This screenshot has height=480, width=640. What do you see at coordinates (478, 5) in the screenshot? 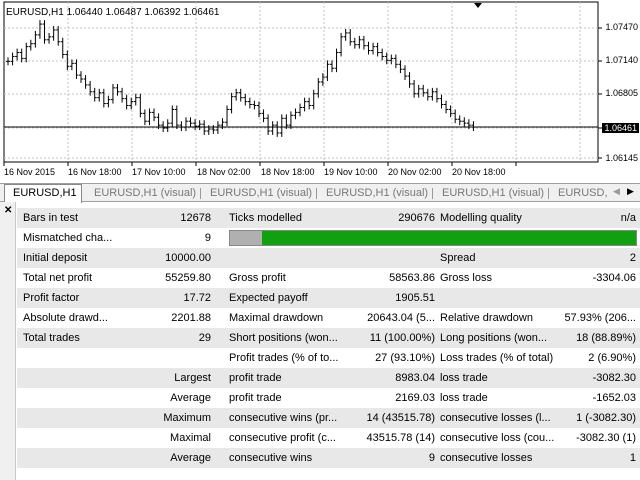
I see `chart-shift-icon` at bounding box center [478, 5].